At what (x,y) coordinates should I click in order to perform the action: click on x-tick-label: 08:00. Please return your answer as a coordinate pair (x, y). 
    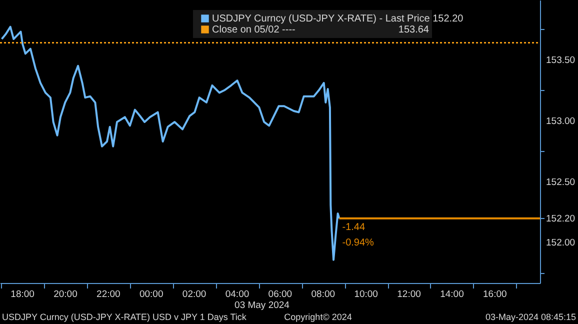
    Looking at the image, I should click on (323, 294).